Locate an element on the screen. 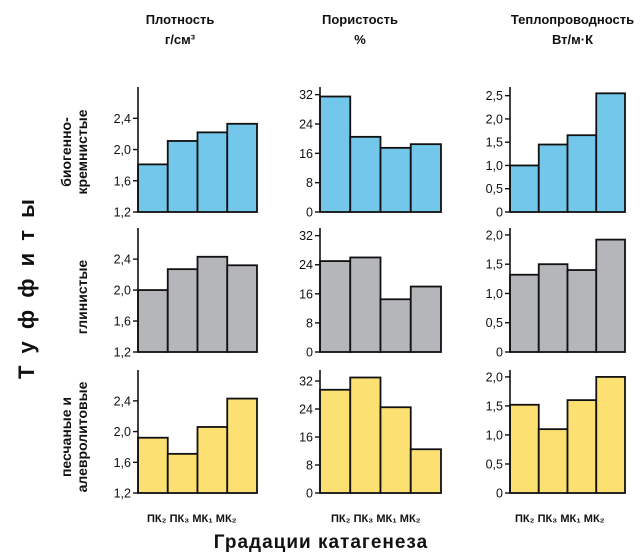 This screenshot has height=556, width=642. column-title-conductivity: Теплопроводность Вт/м·К is located at coordinates (572, 30).